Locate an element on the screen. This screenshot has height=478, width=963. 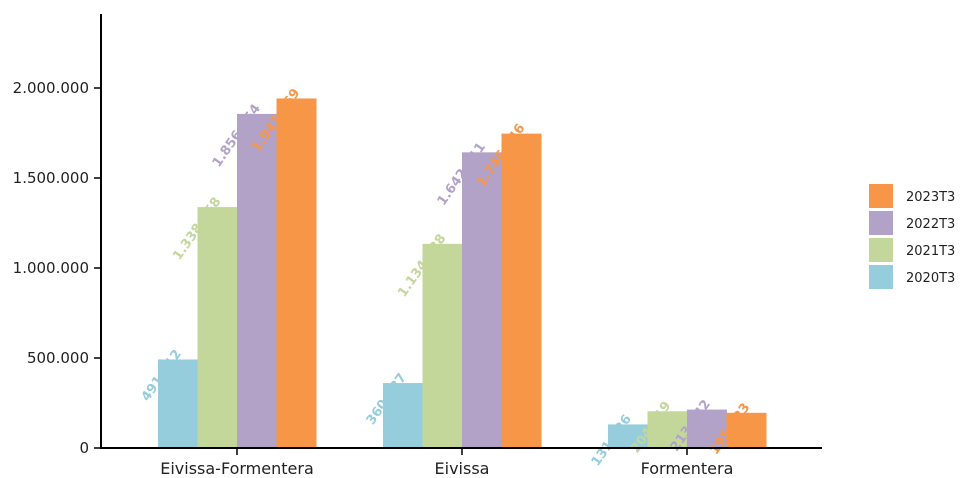
x-category-label: Formentera is located at coordinates (687, 468).